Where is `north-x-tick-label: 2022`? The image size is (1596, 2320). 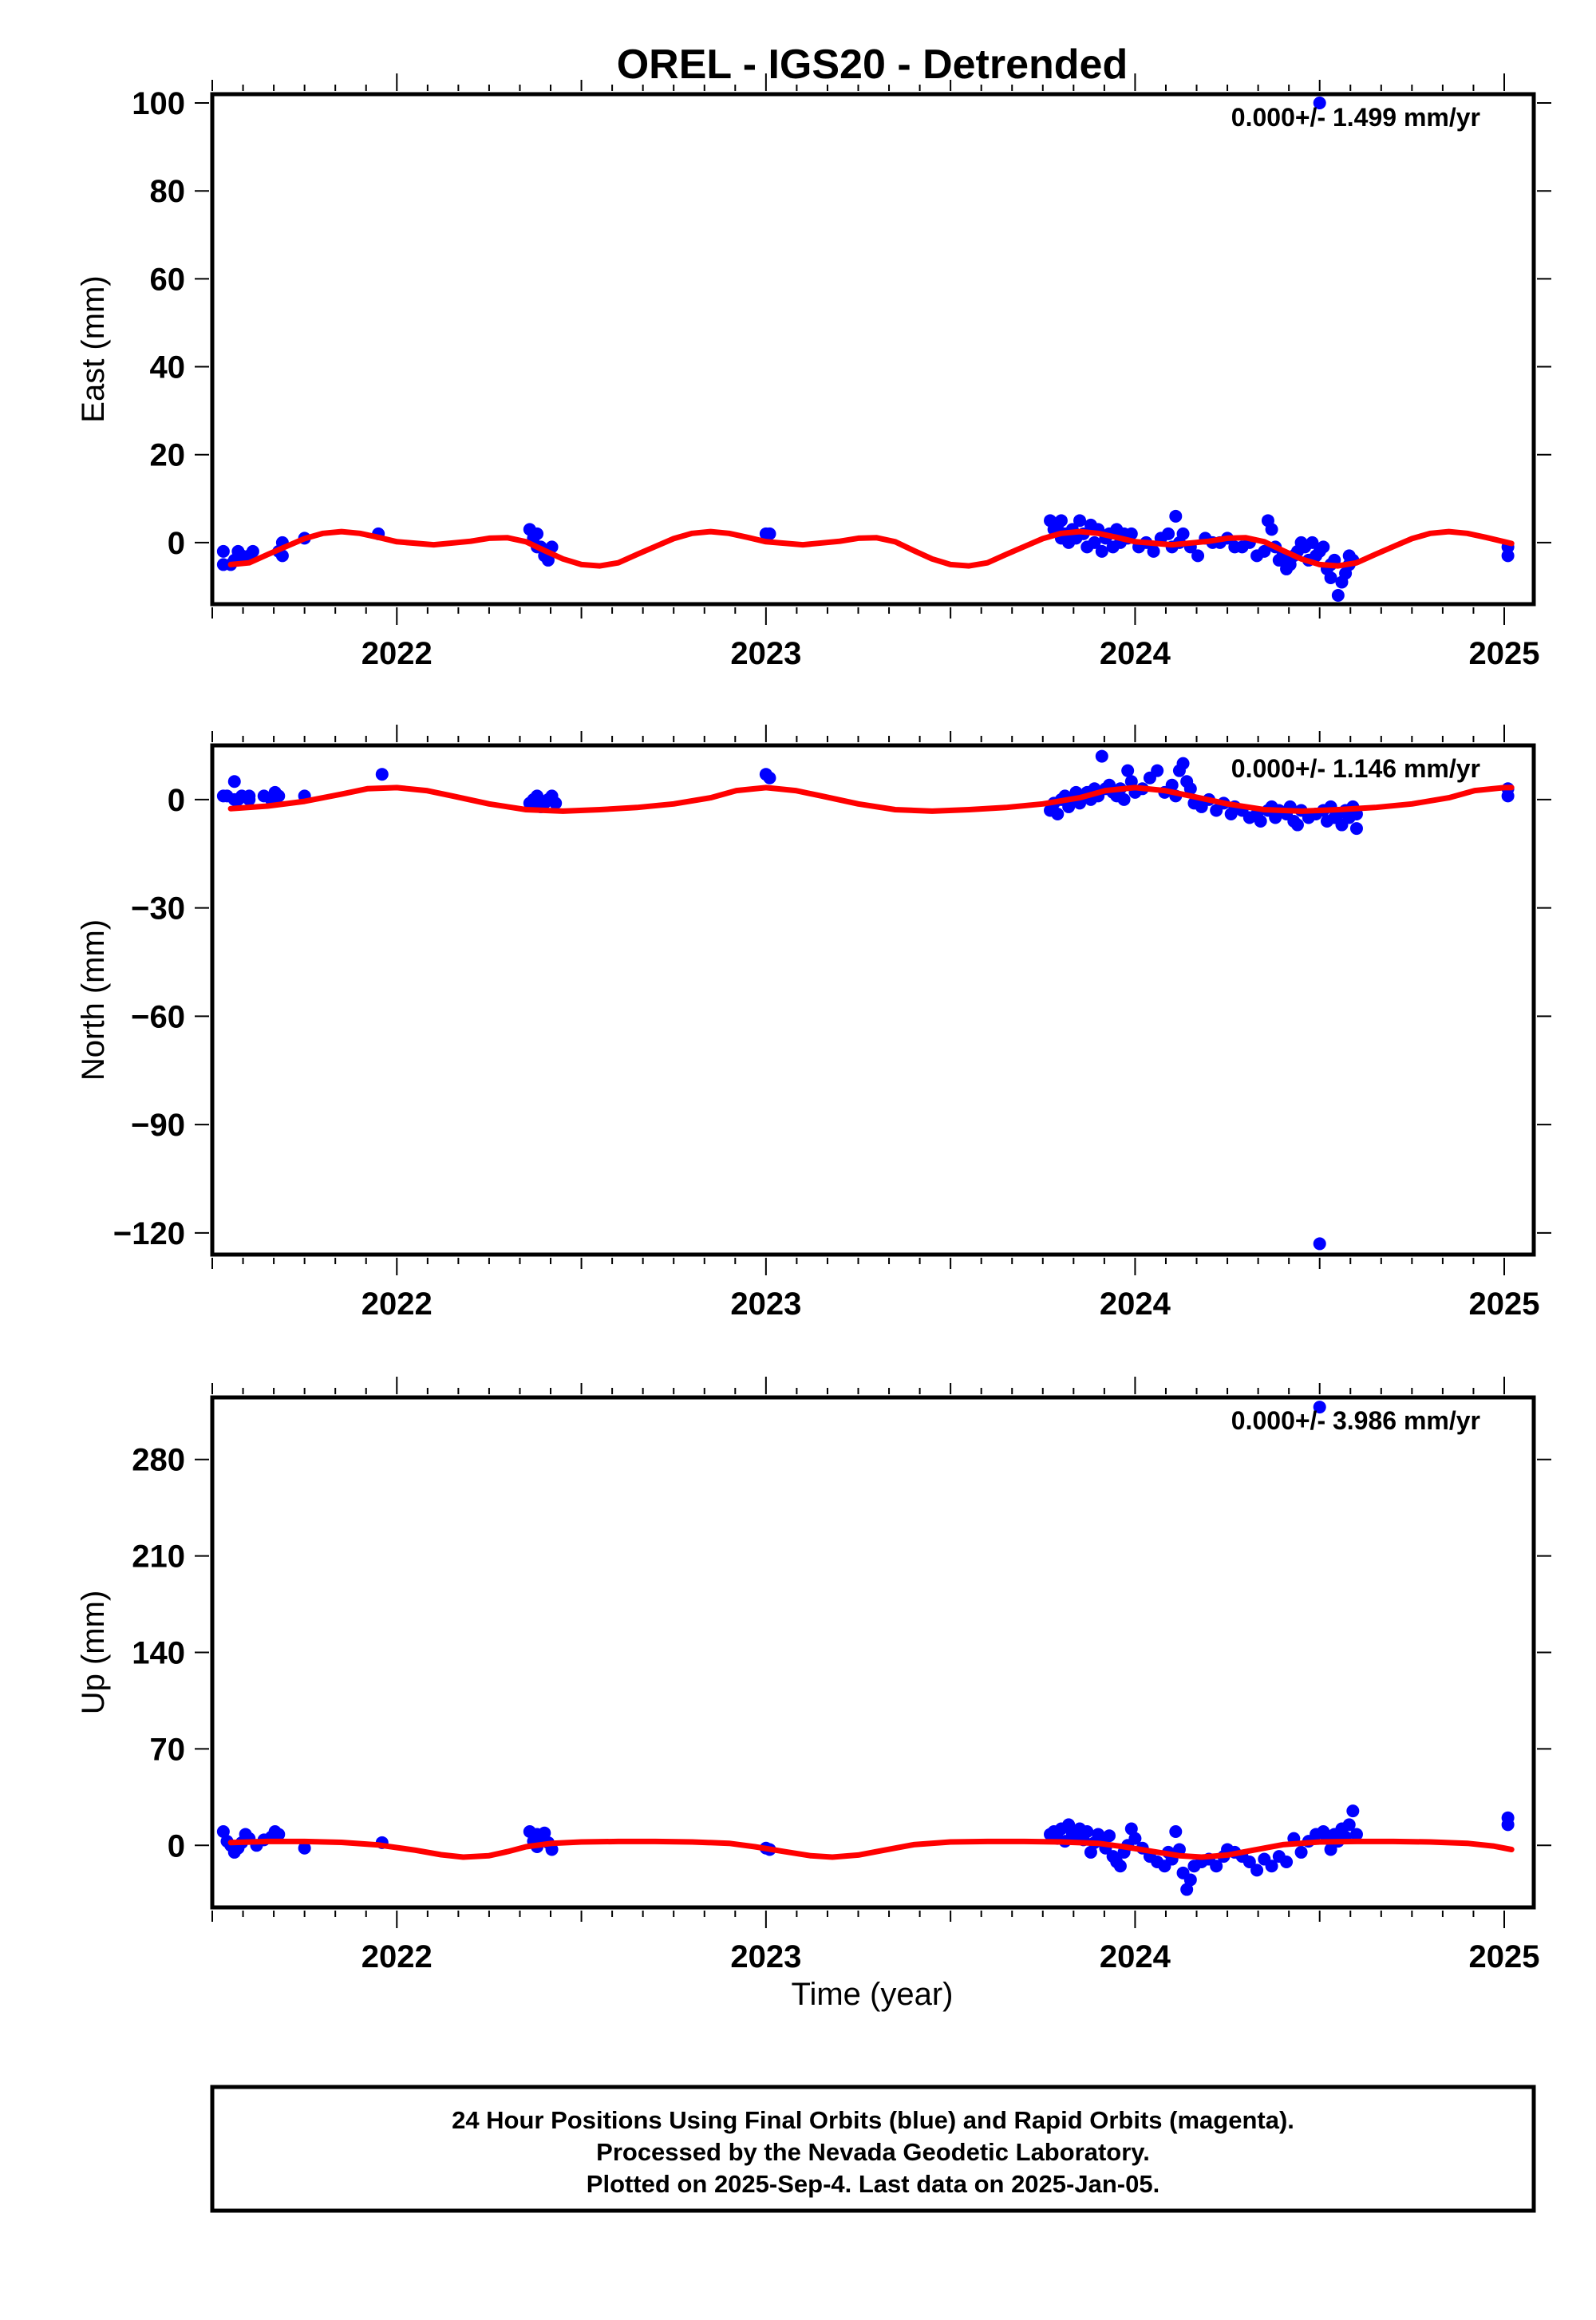 north-x-tick-label: 2022 is located at coordinates (397, 1304).